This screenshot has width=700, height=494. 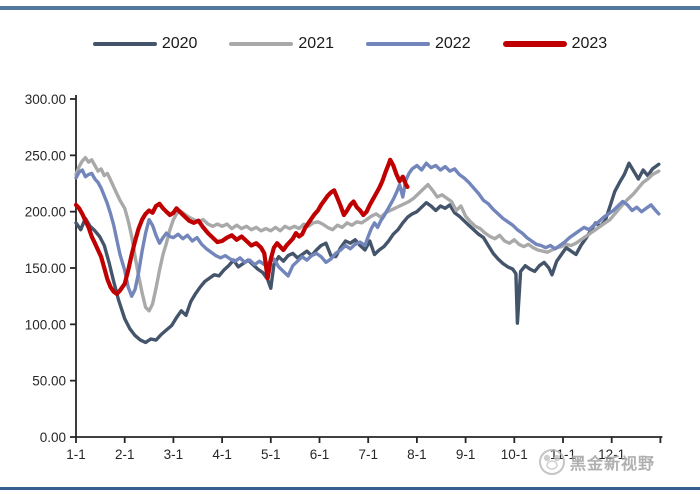 I want to click on legend-label-2022: 2022, so click(x=453, y=43).